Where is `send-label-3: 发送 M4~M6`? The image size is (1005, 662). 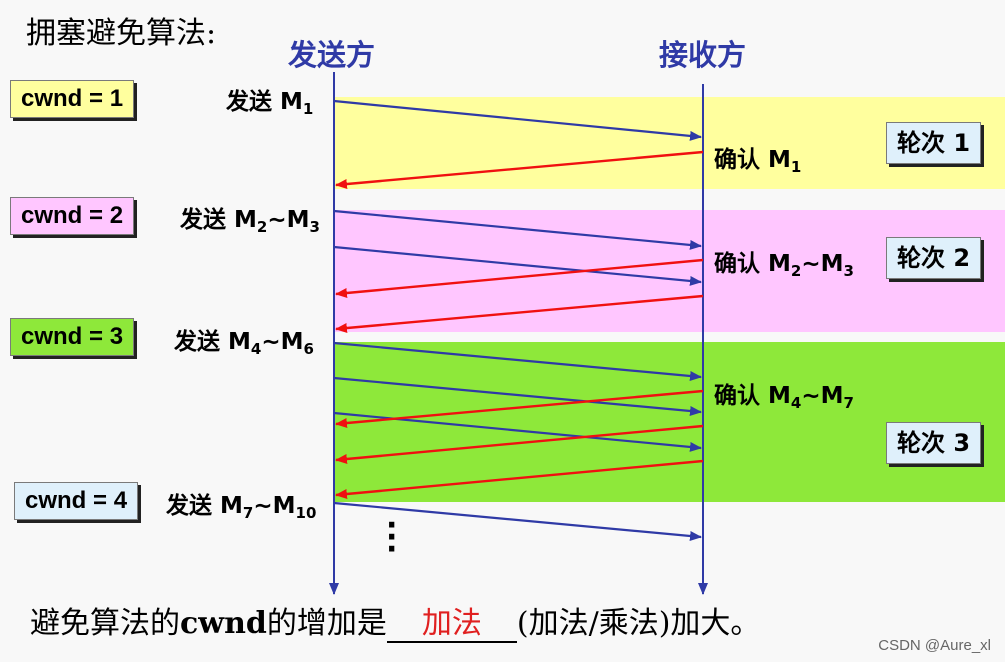
send-label-3: 发送 M4~M6 is located at coordinates (244, 340).